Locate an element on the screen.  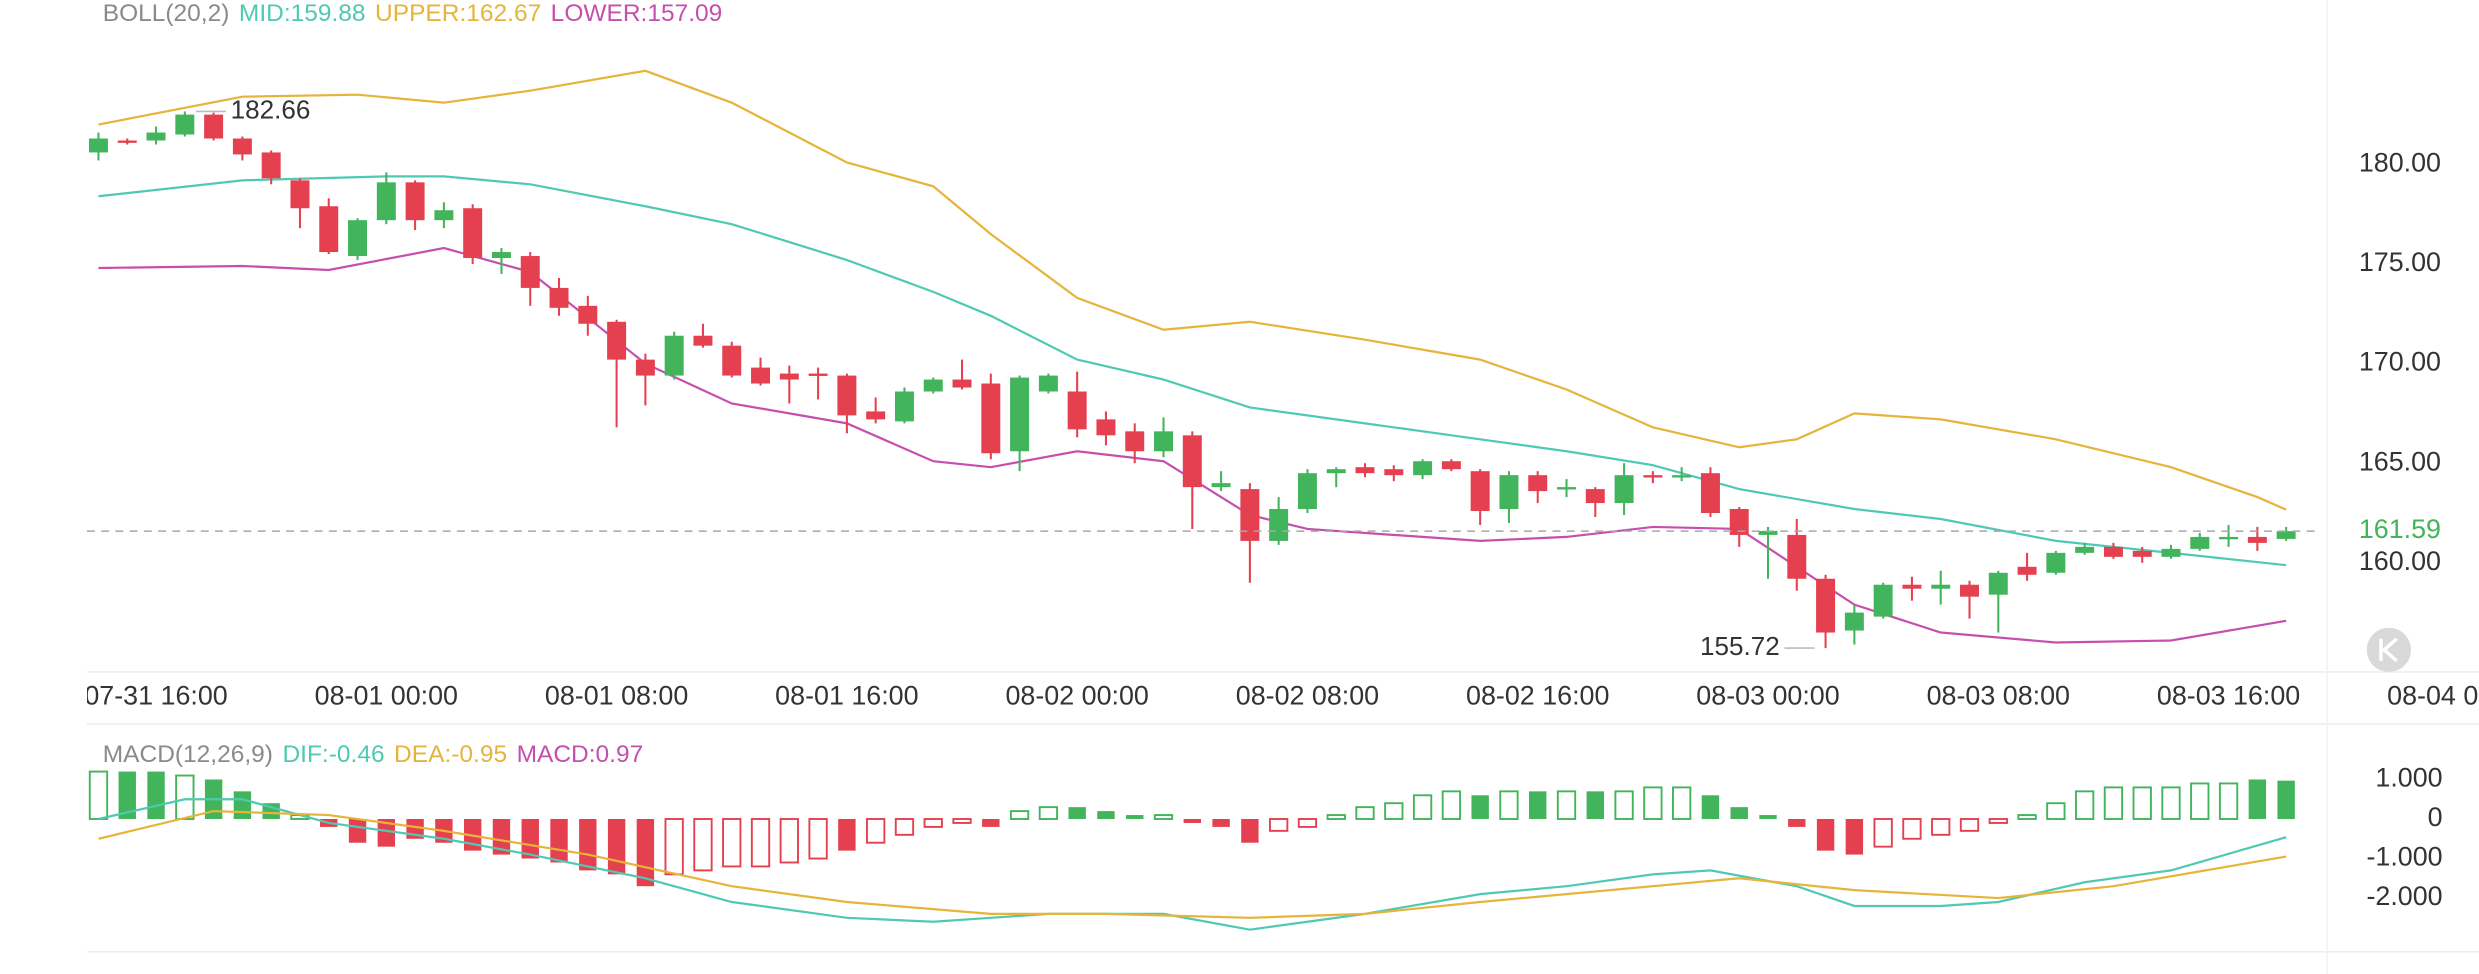
legend-entry: MACD:0.97 is located at coordinates (580, 754).